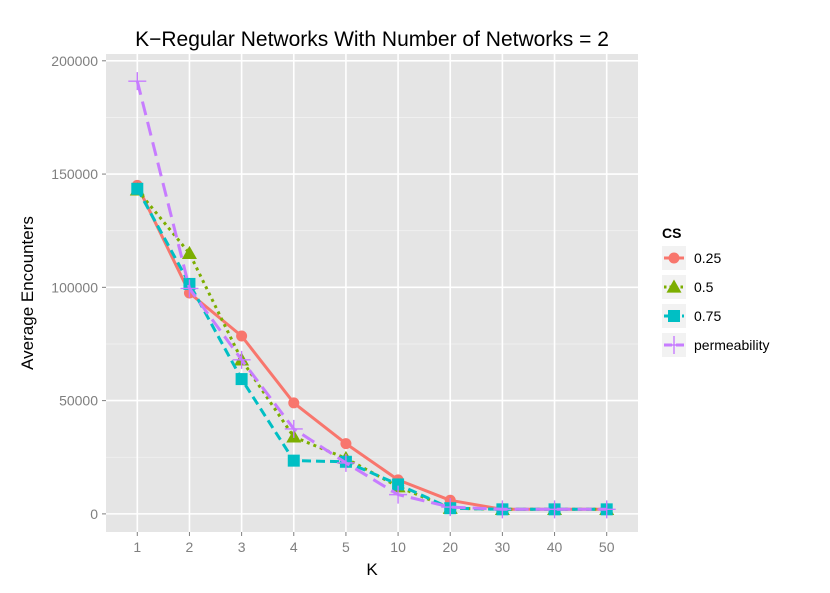 The image size is (830, 593). I want to click on y-tick-label: 100000, so click(74, 287).